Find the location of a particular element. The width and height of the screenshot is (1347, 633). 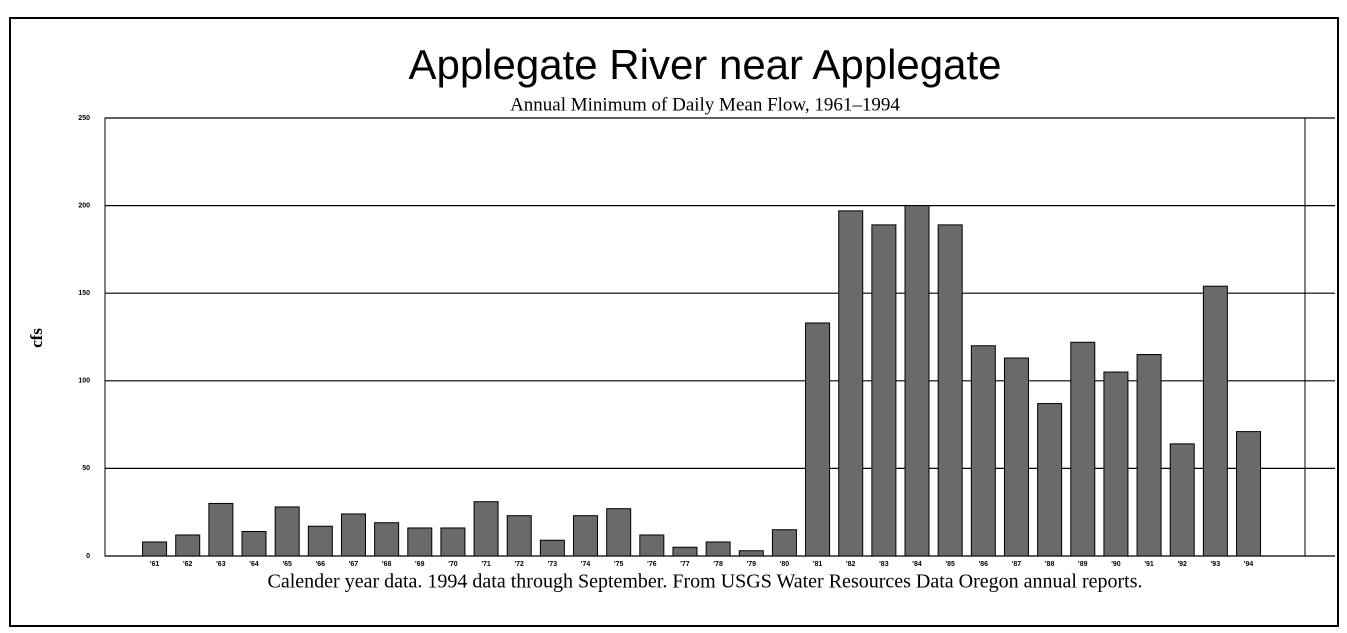

y-tick-label: 0 is located at coordinates (88, 556).